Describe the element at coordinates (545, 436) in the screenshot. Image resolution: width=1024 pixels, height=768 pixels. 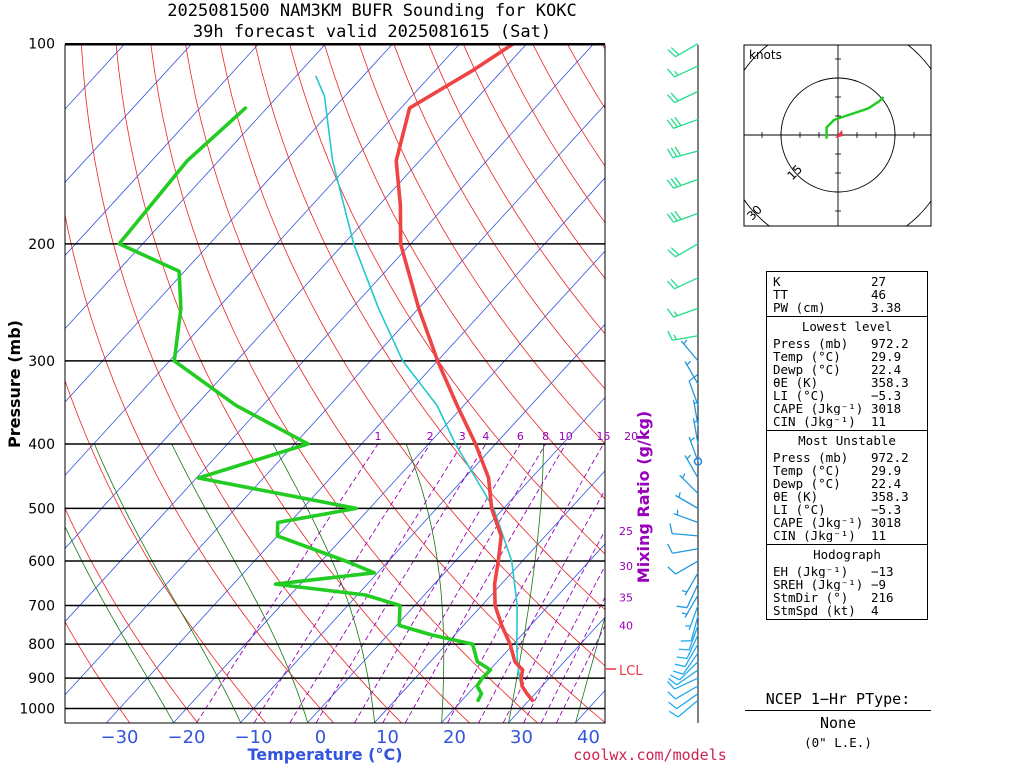
I see `mixing-ratio-tick-label: 8` at that location.